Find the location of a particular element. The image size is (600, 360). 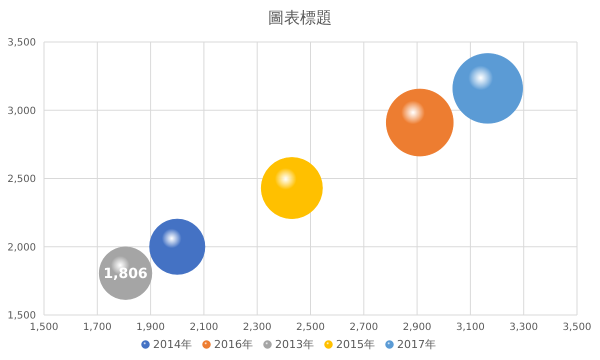

x-tick-label: 2,500 is located at coordinates (310, 328).